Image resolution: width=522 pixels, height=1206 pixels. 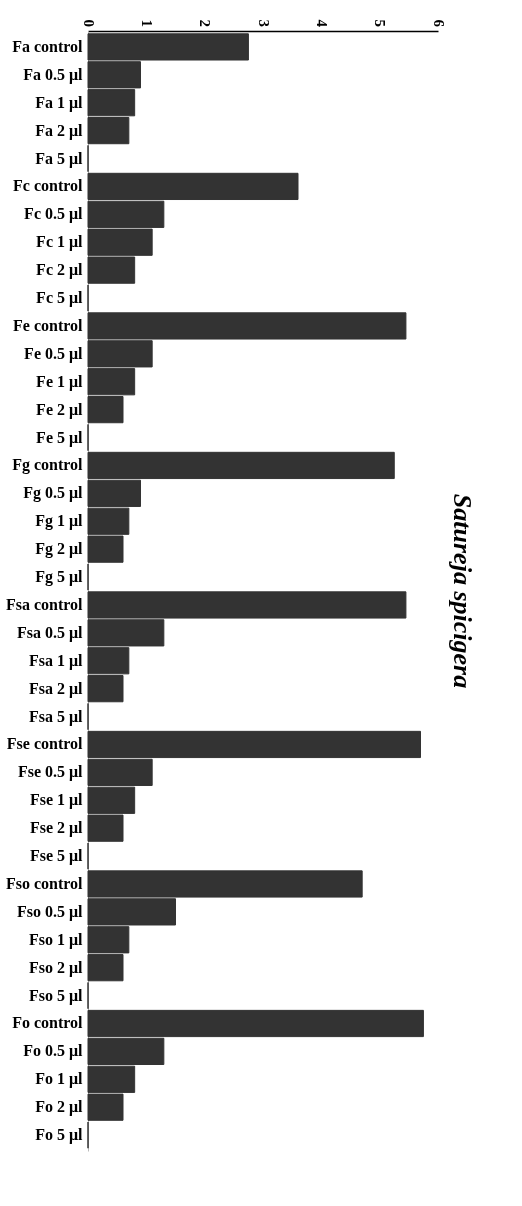 I want to click on y-tick-label: Fse 5 μl, so click(x=56, y=856).